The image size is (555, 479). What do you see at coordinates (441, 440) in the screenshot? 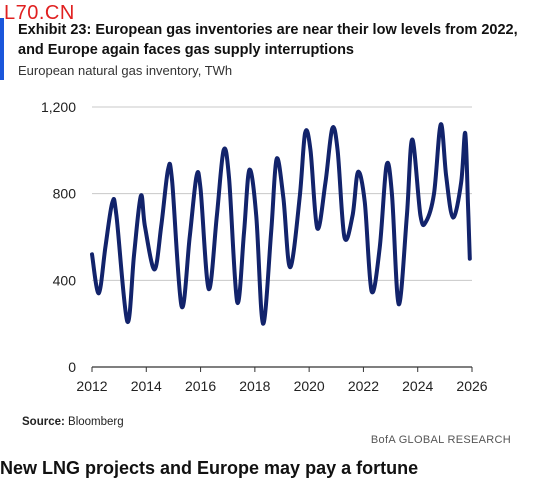
I see `brand-label: BofA GLOBAL RESEARCH` at bounding box center [441, 440].